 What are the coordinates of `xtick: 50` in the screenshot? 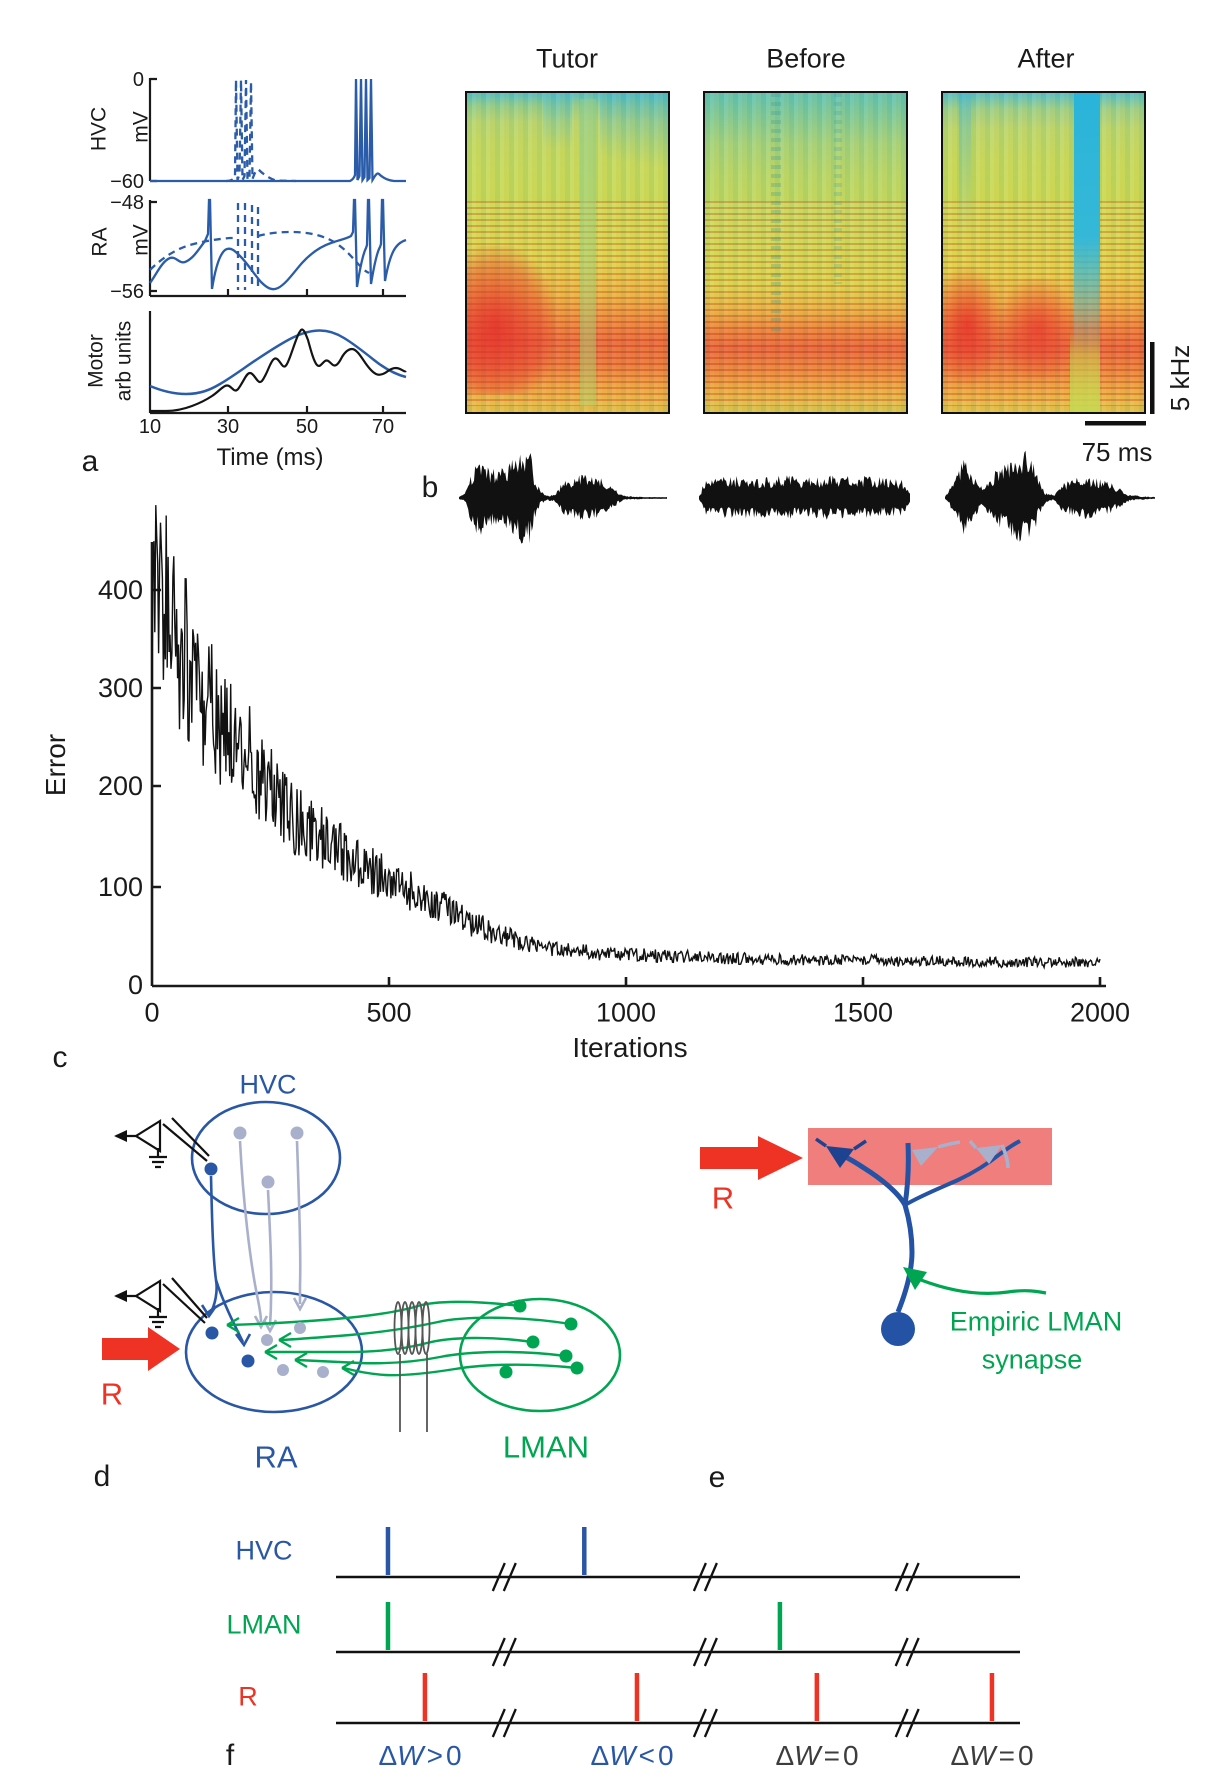 It's located at (307, 427).